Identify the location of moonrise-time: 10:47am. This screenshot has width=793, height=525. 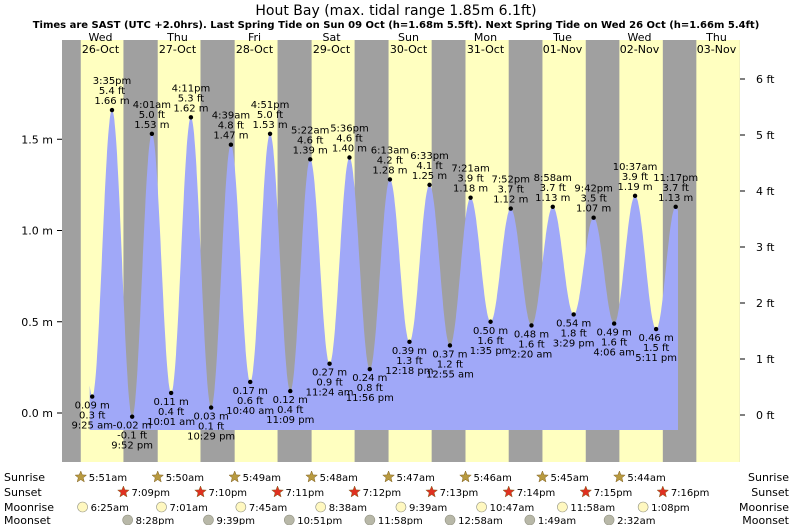
(512, 508).